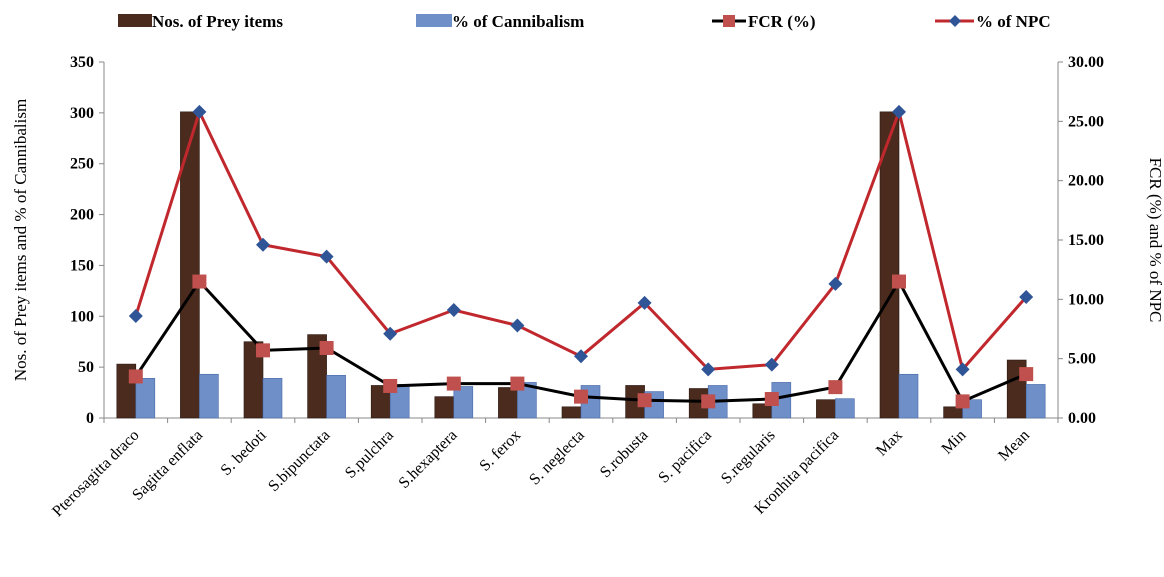 The width and height of the screenshot is (1164, 577). I want to click on legend-swatch-prey-items, so click(135, 20).